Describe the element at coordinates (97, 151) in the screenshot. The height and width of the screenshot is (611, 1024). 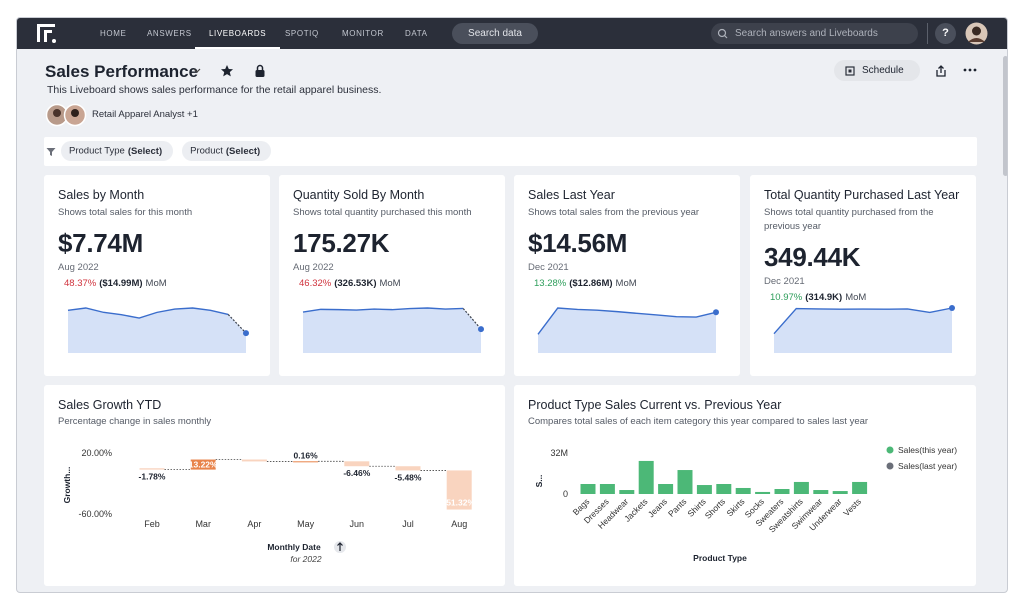
I see `filter-name: Product Type` at that location.